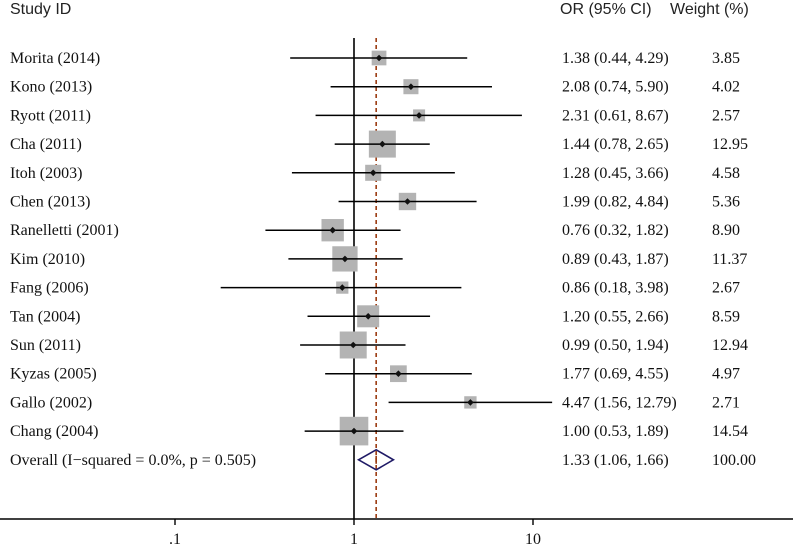  I want to click on study-label: Ryott (2011), so click(50, 115).